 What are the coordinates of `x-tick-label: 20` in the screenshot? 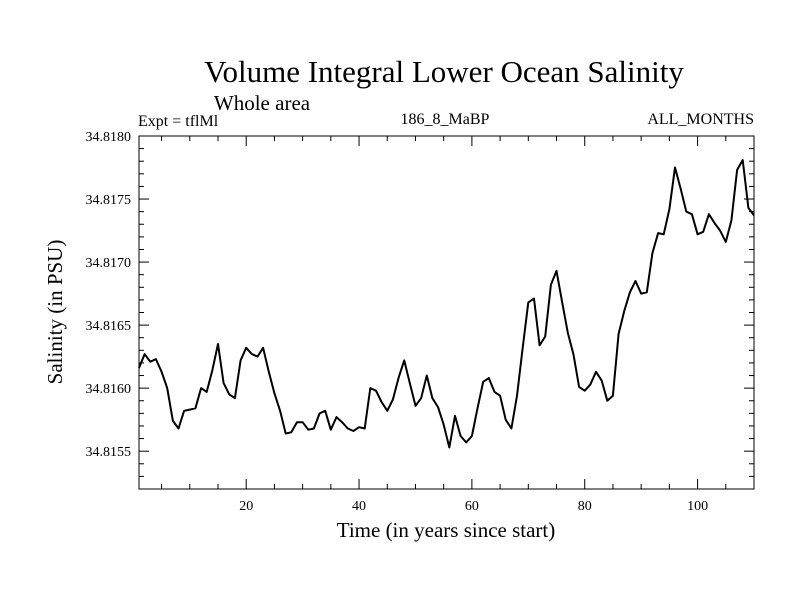 It's located at (246, 506).